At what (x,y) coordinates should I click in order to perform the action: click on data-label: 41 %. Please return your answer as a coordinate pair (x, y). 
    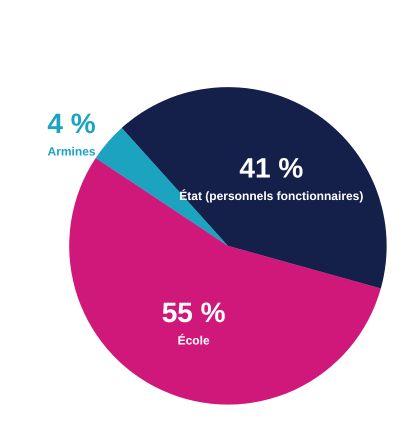
    Looking at the image, I should click on (271, 168).